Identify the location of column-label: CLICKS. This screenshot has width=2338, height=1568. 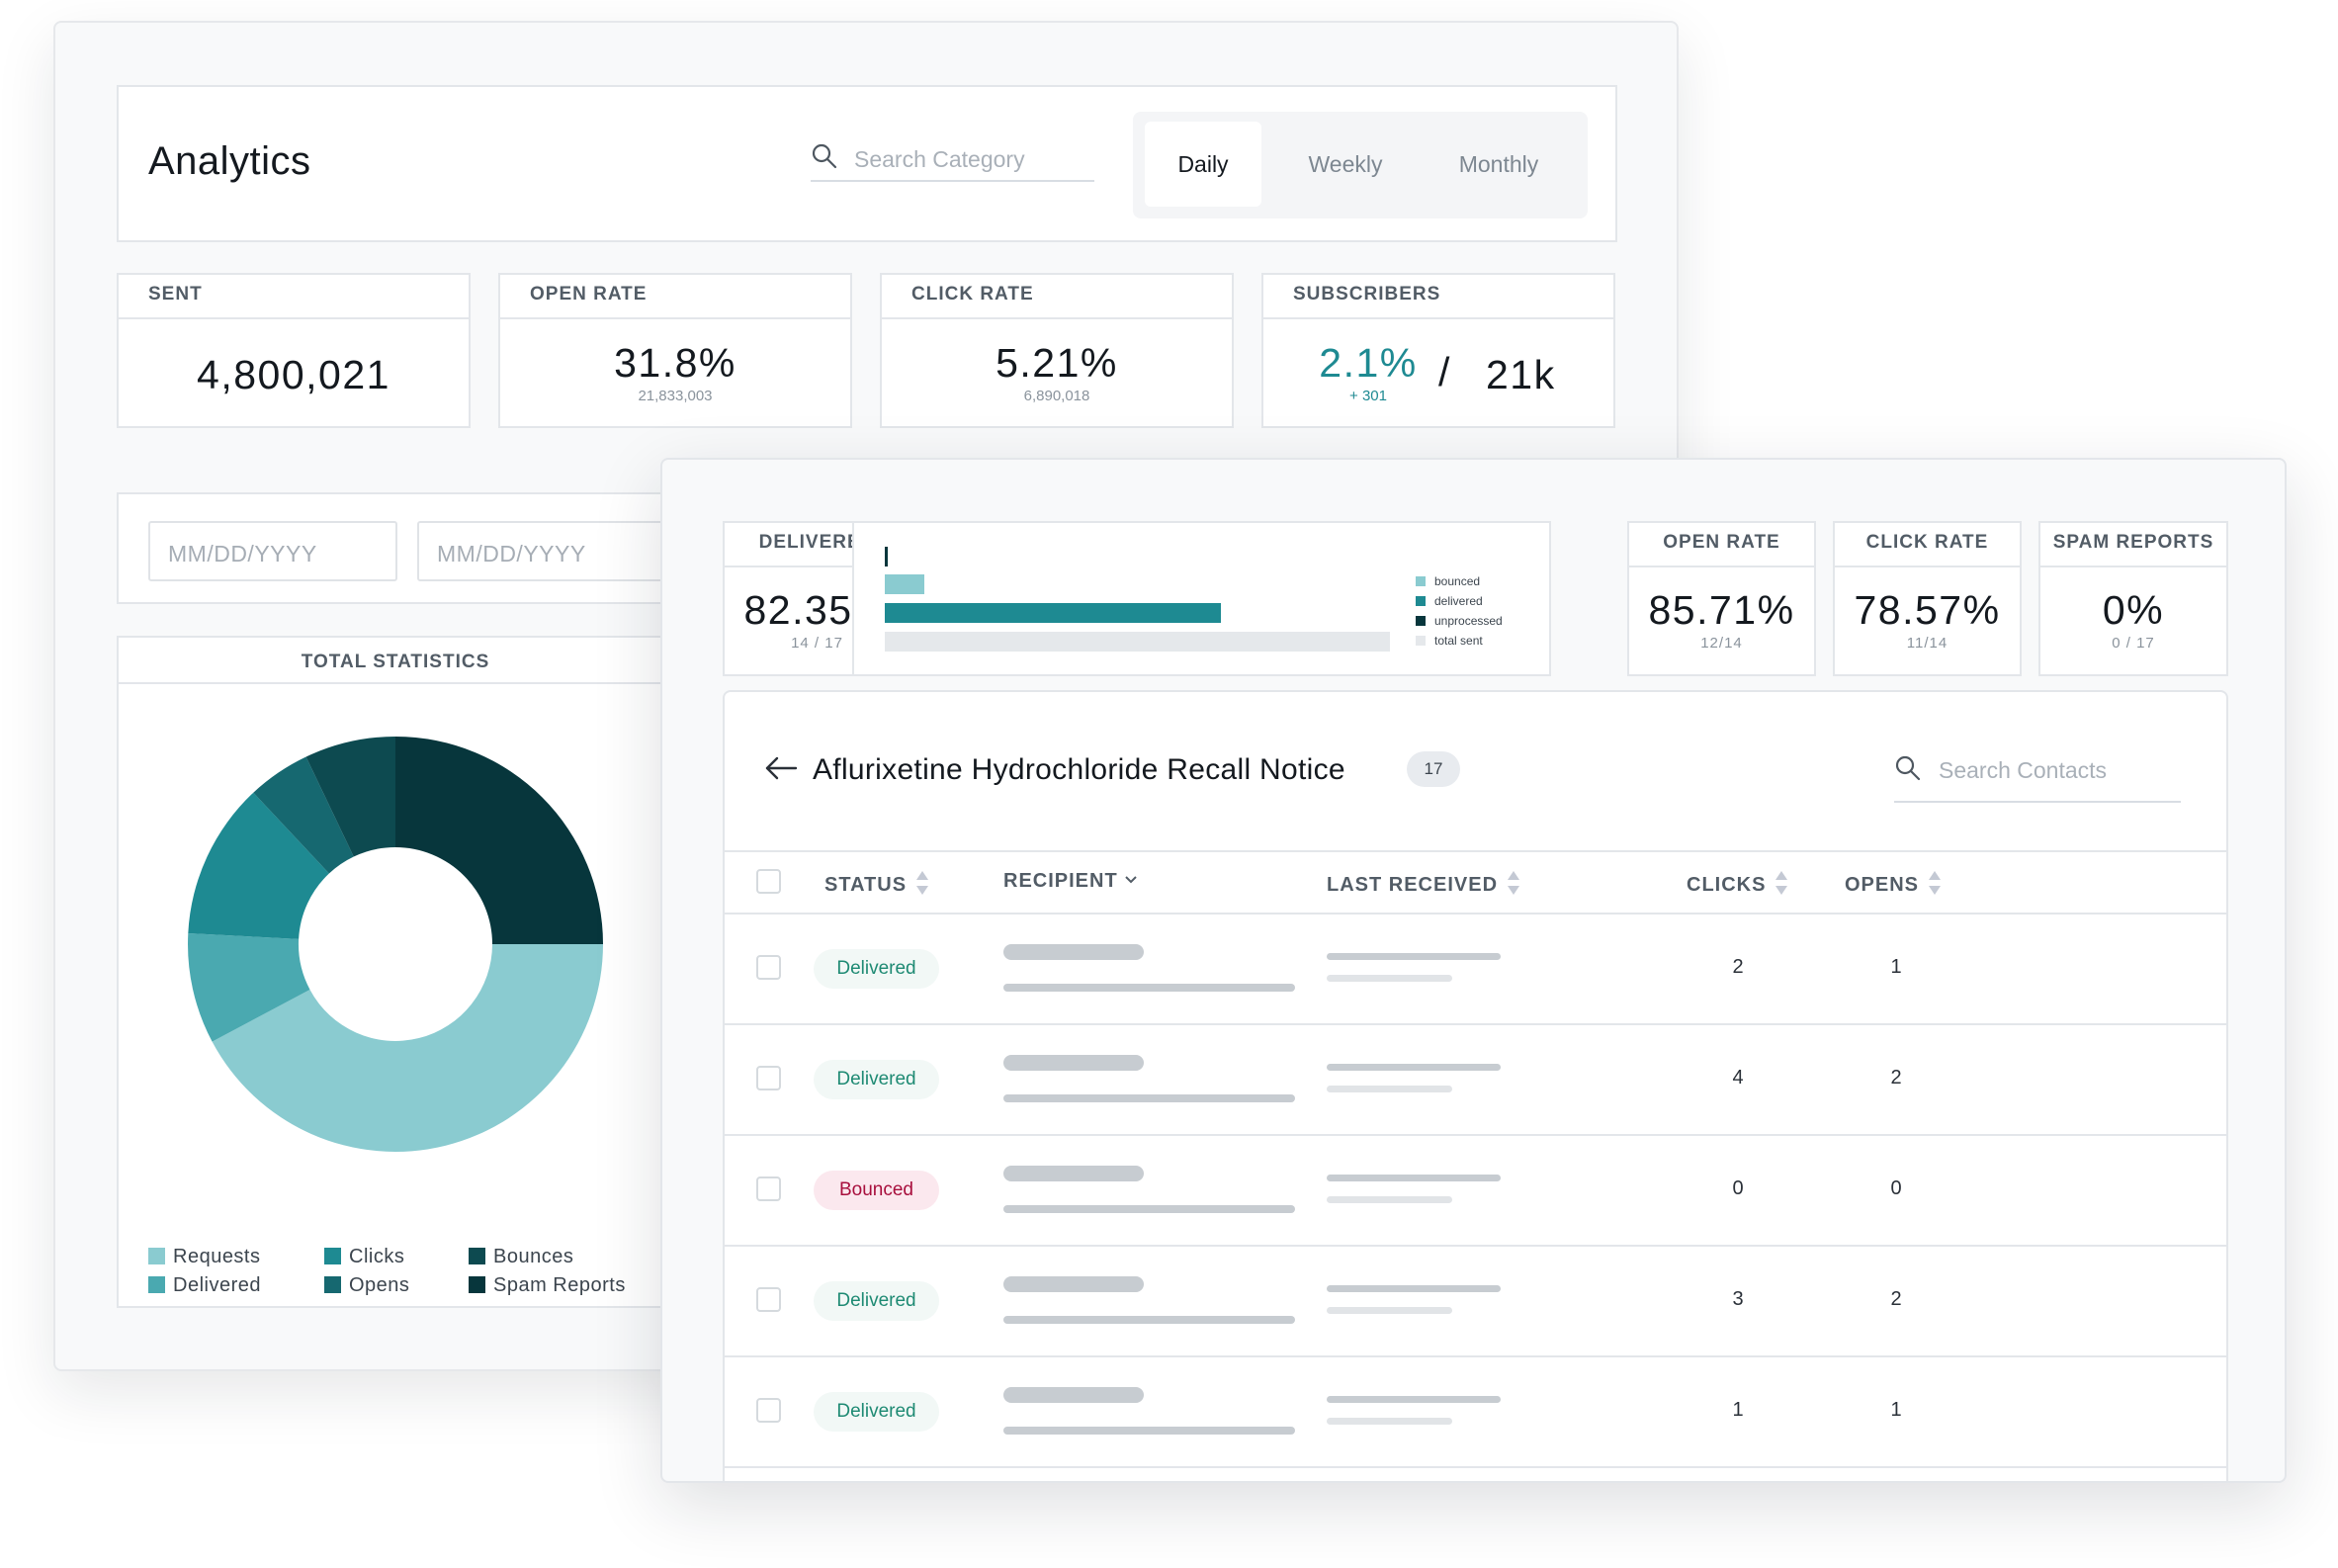
(1727, 885).